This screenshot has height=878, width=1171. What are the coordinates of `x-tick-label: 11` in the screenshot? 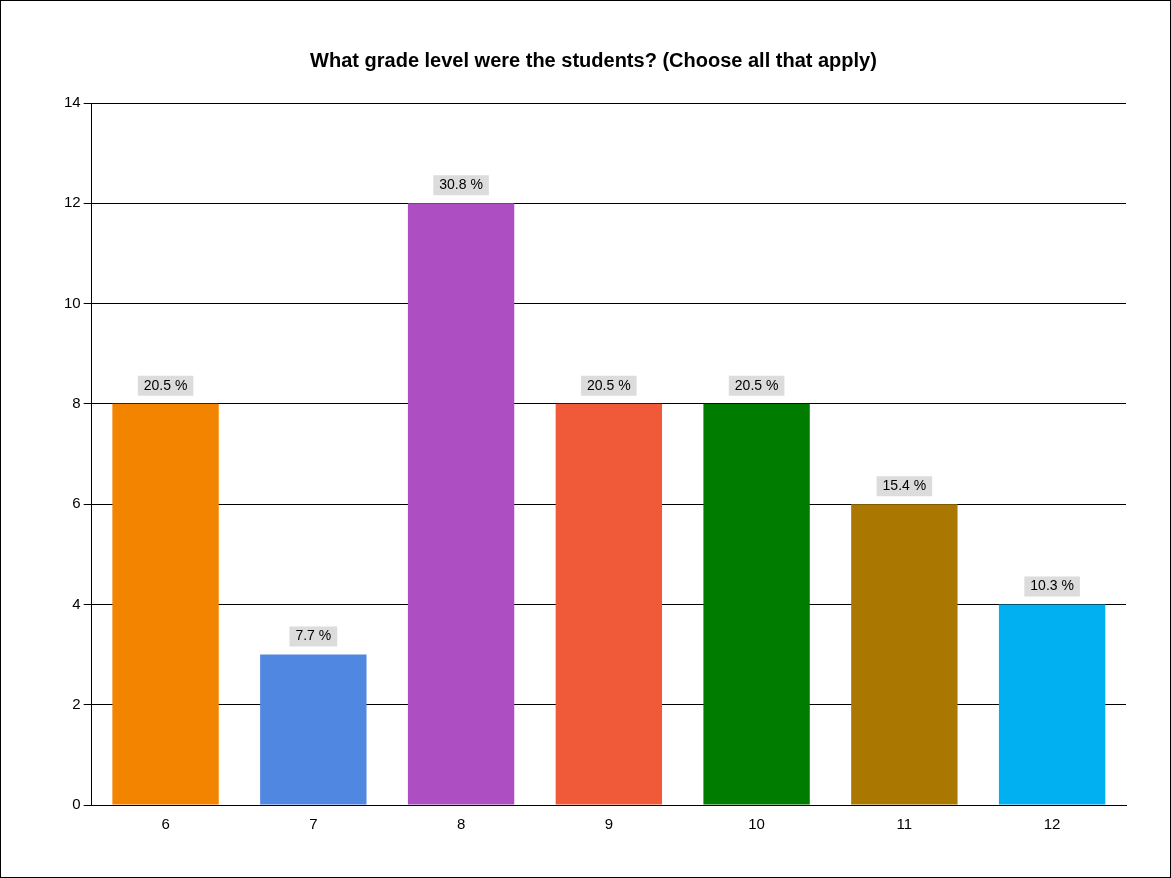 It's located at (904, 824).